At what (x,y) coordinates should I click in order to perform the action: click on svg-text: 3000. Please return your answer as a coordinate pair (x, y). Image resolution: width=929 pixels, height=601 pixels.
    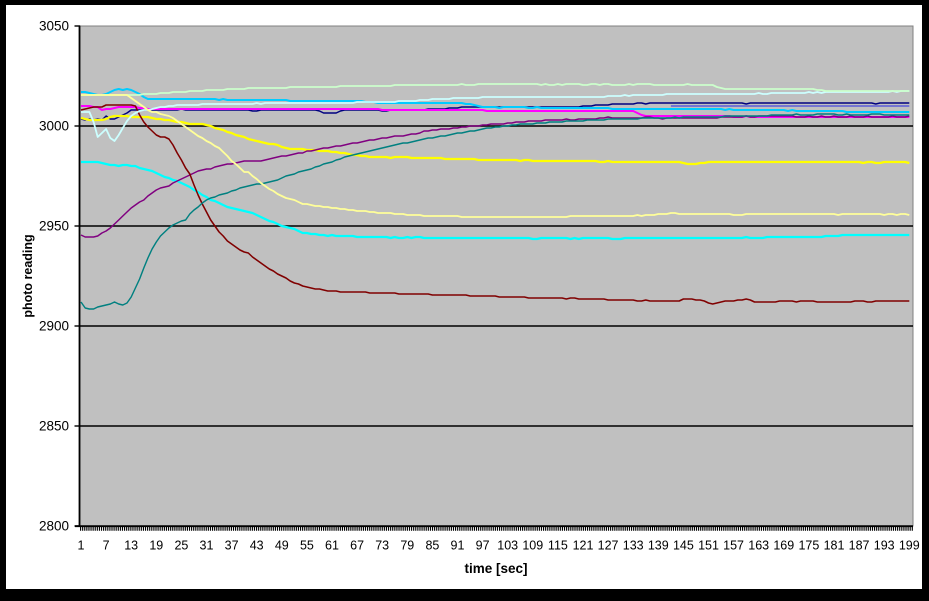
    Looking at the image, I should click on (54, 126).